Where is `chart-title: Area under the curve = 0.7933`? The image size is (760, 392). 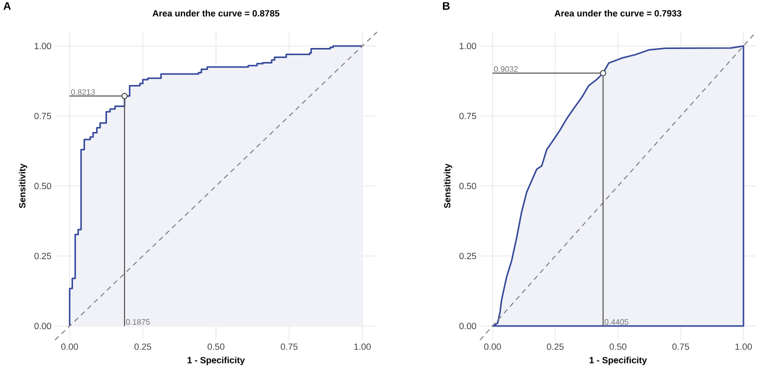 chart-title: Area under the curve = 0.7933 is located at coordinates (618, 13).